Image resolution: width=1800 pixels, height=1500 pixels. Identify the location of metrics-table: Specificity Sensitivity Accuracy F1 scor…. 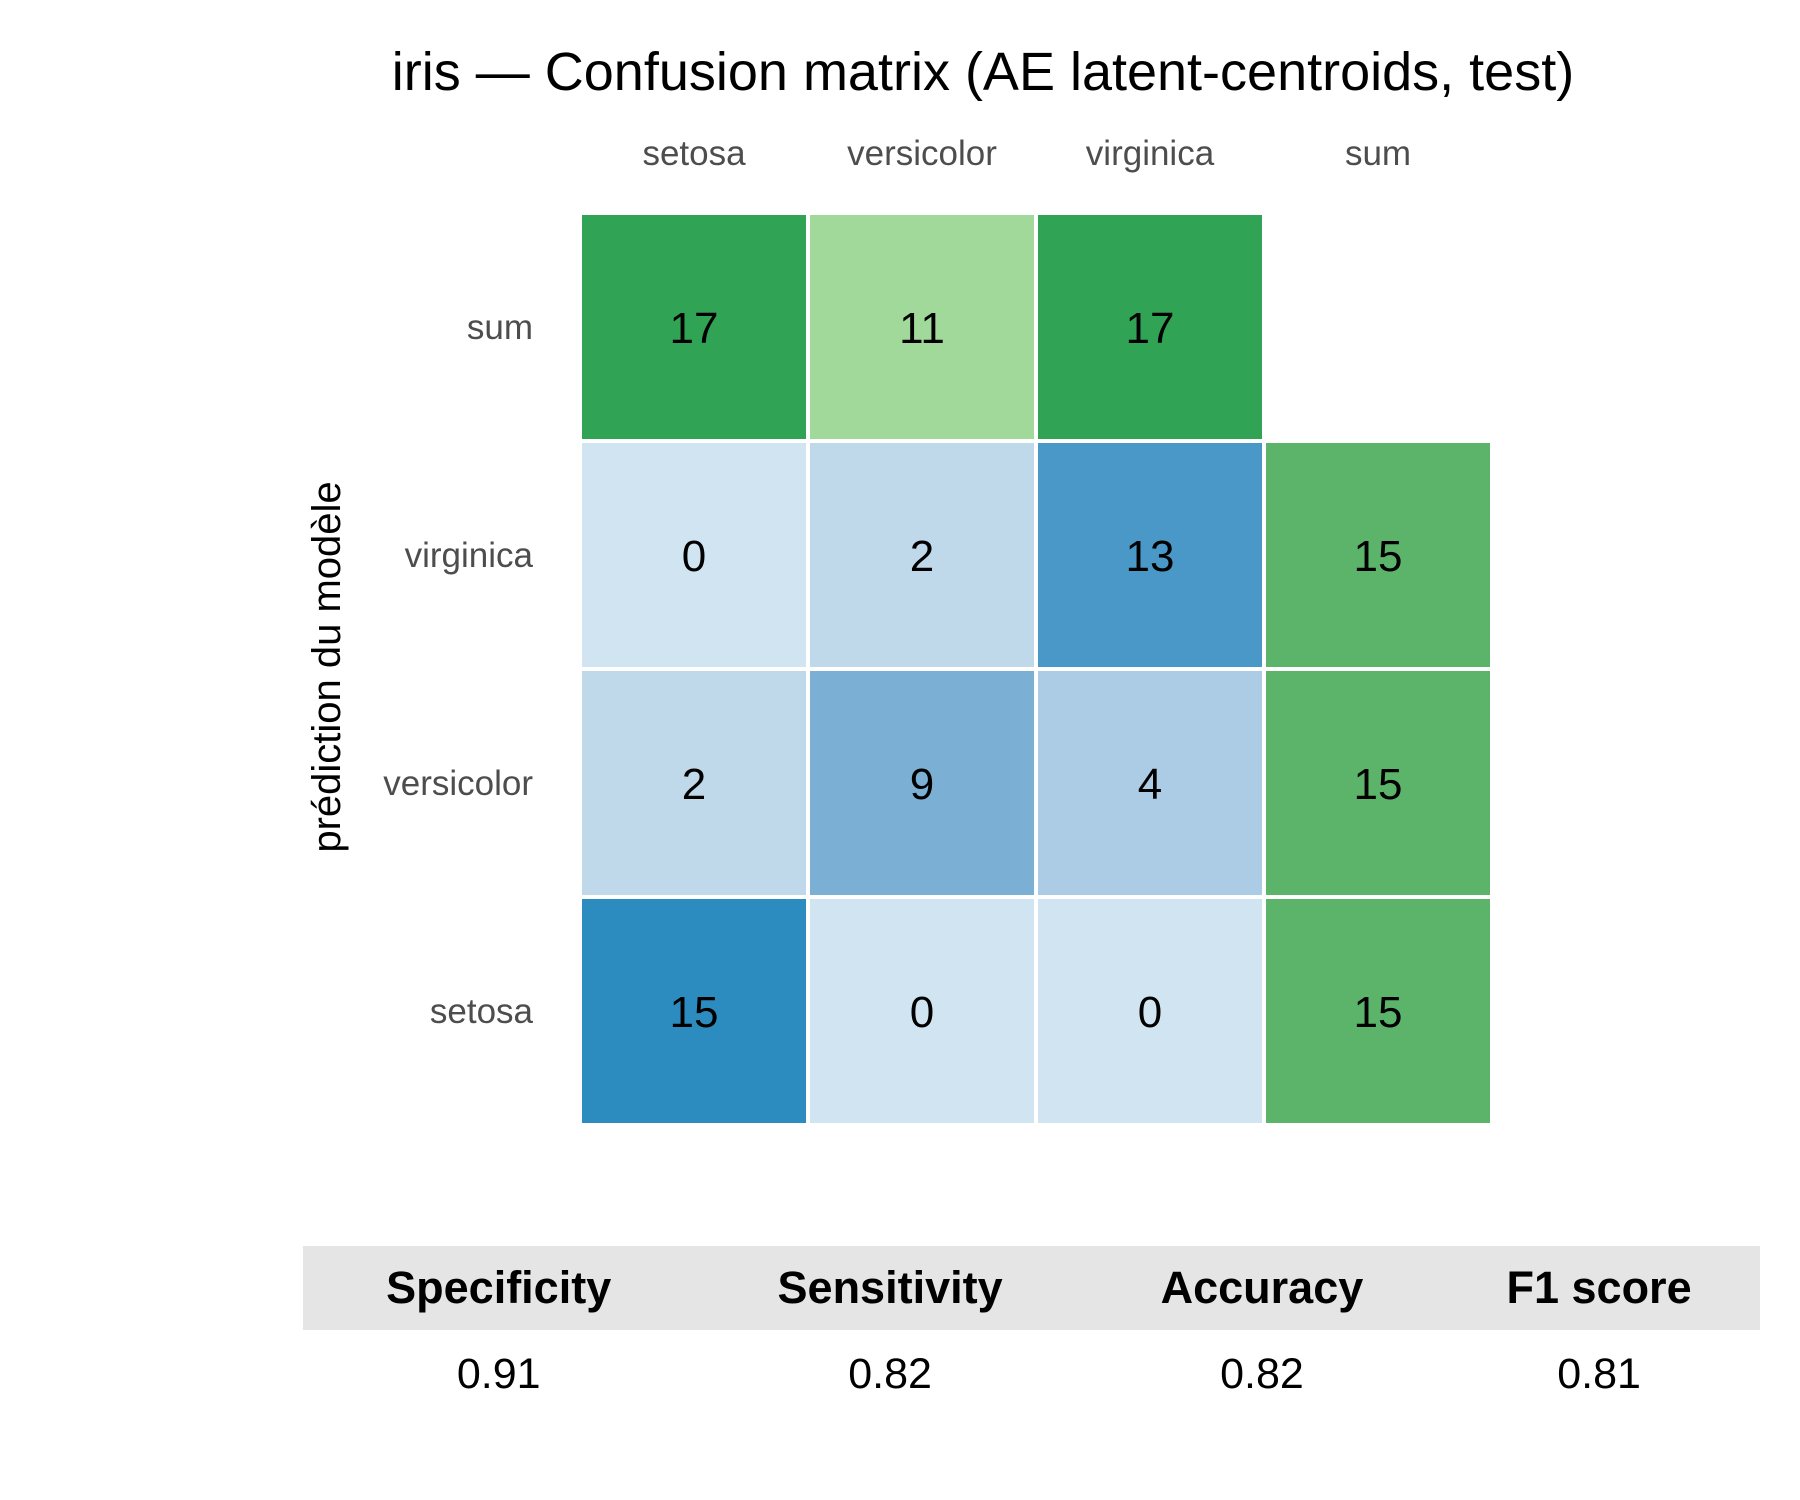
(1031, 1332).